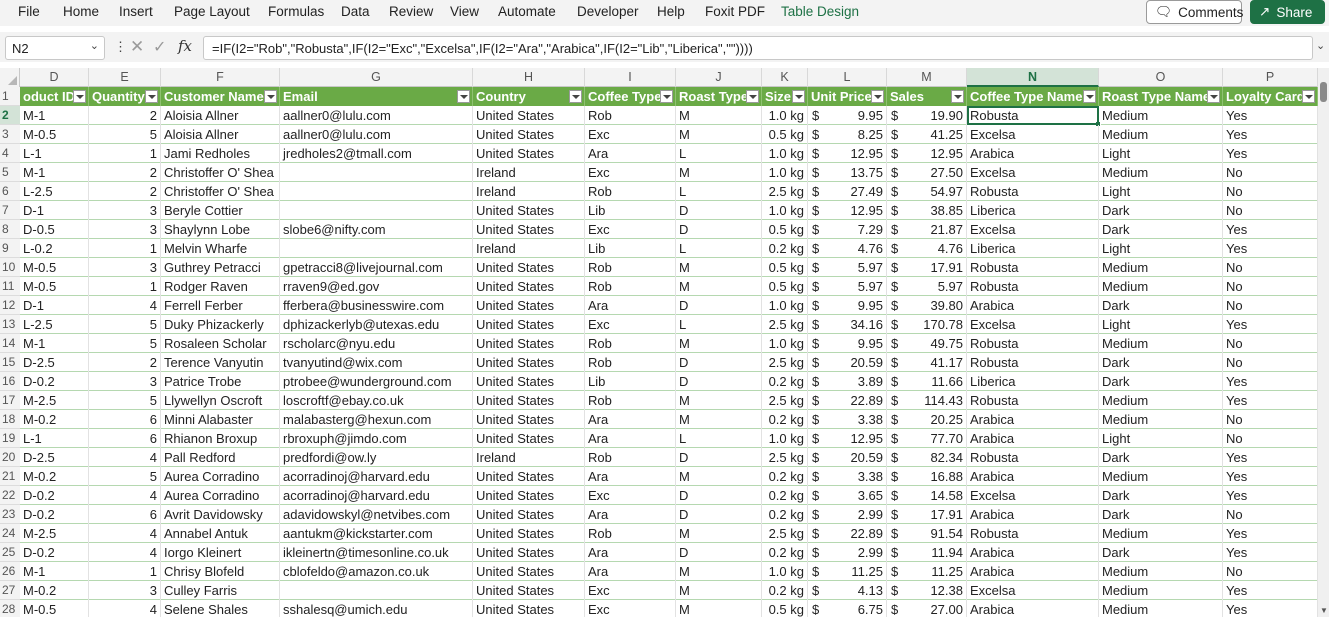  What do you see at coordinates (125, 400) in the screenshot?
I see `cell-e: 5` at bounding box center [125, 400].